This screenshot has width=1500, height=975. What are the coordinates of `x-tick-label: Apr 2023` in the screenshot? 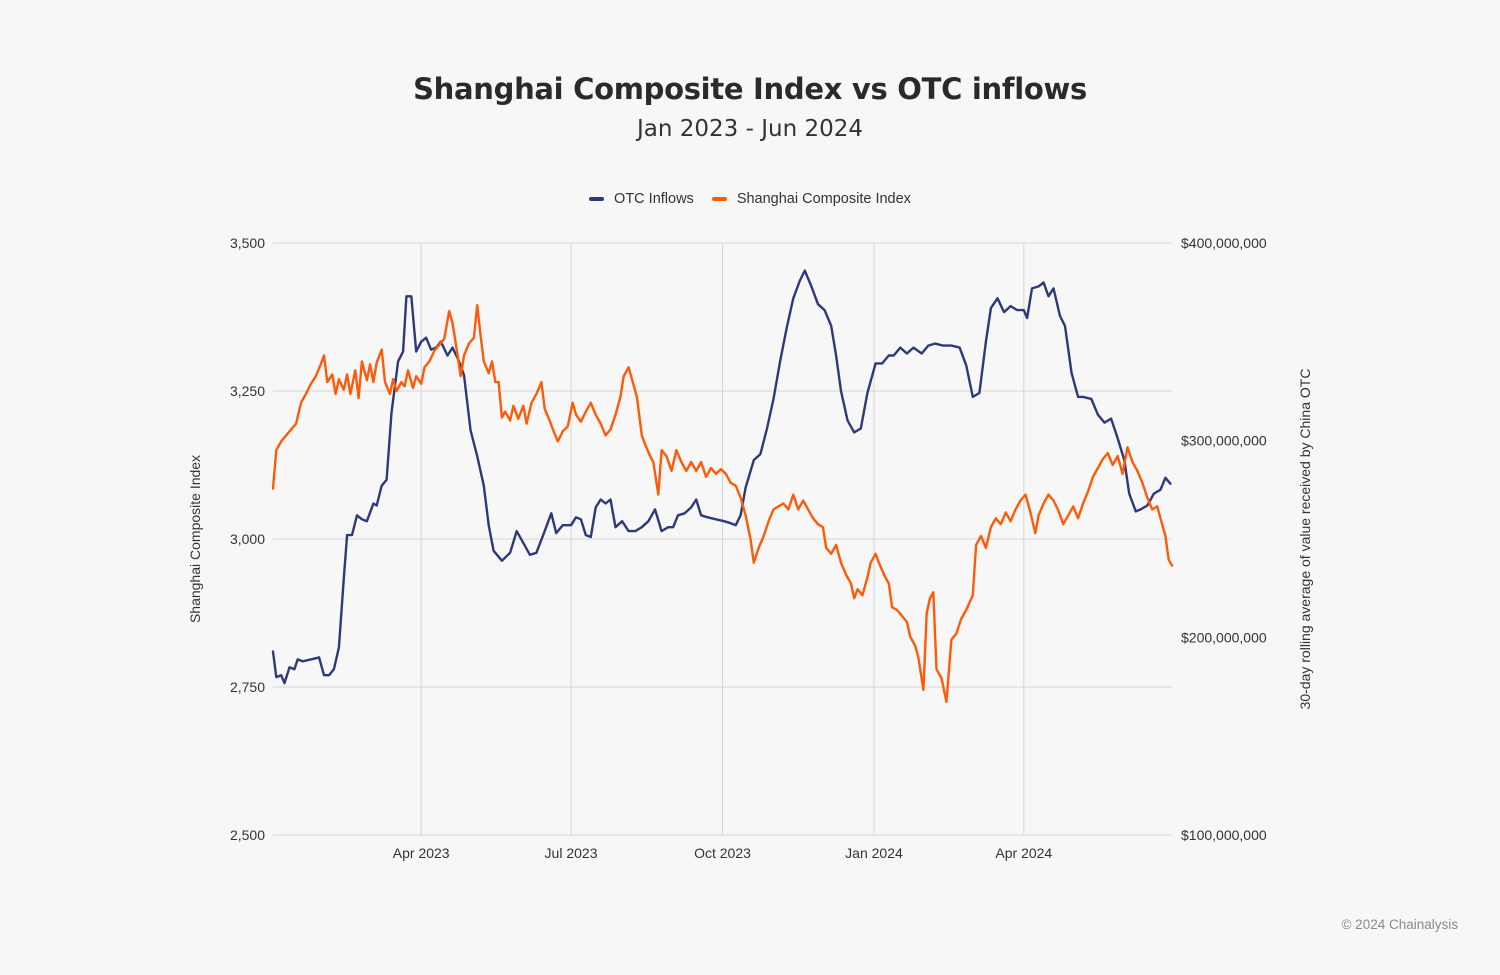 It's located at (421, 853).